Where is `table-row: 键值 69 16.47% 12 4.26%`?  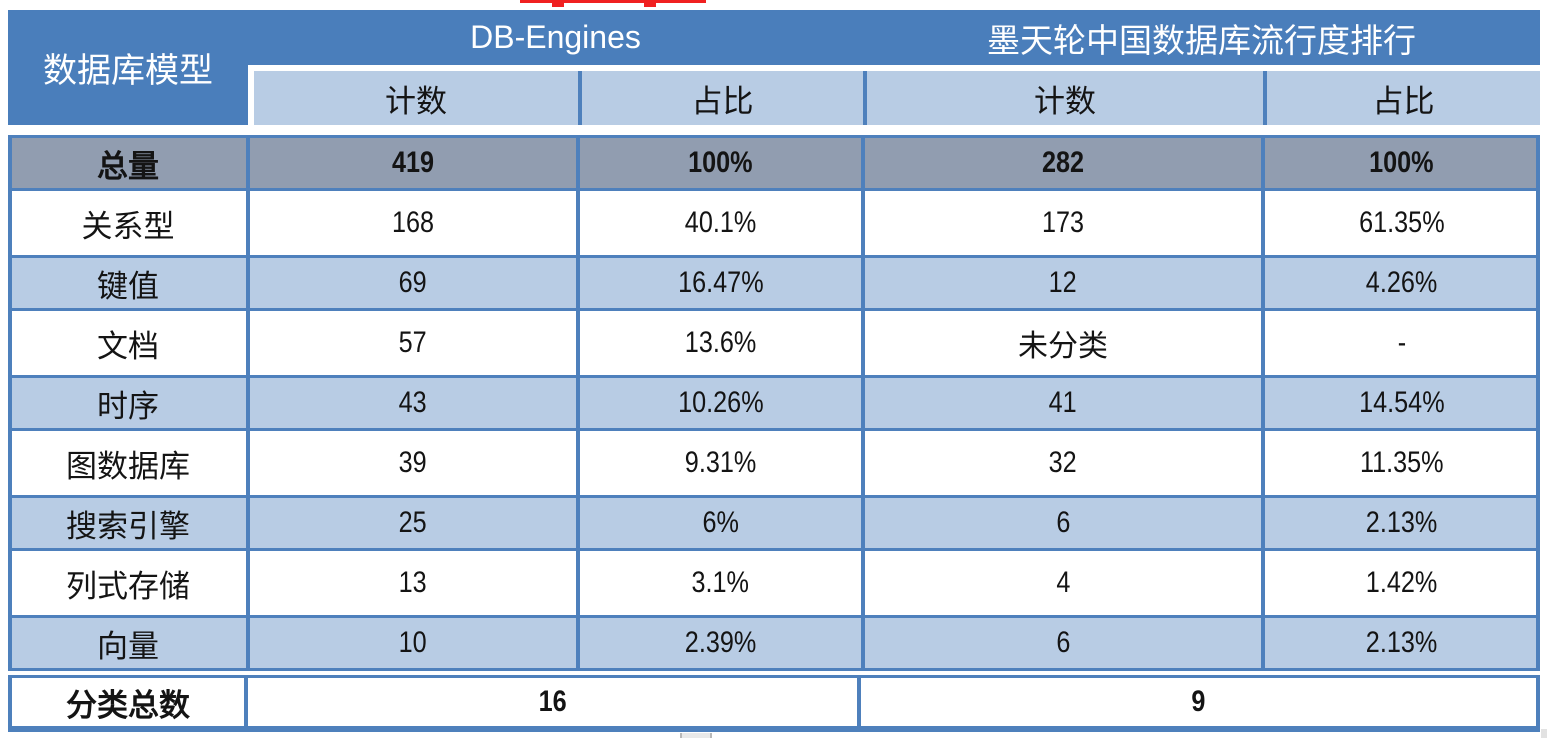 table-row: 键值 69 16.47% 12 4.26% is located at coordinates (774, 283).